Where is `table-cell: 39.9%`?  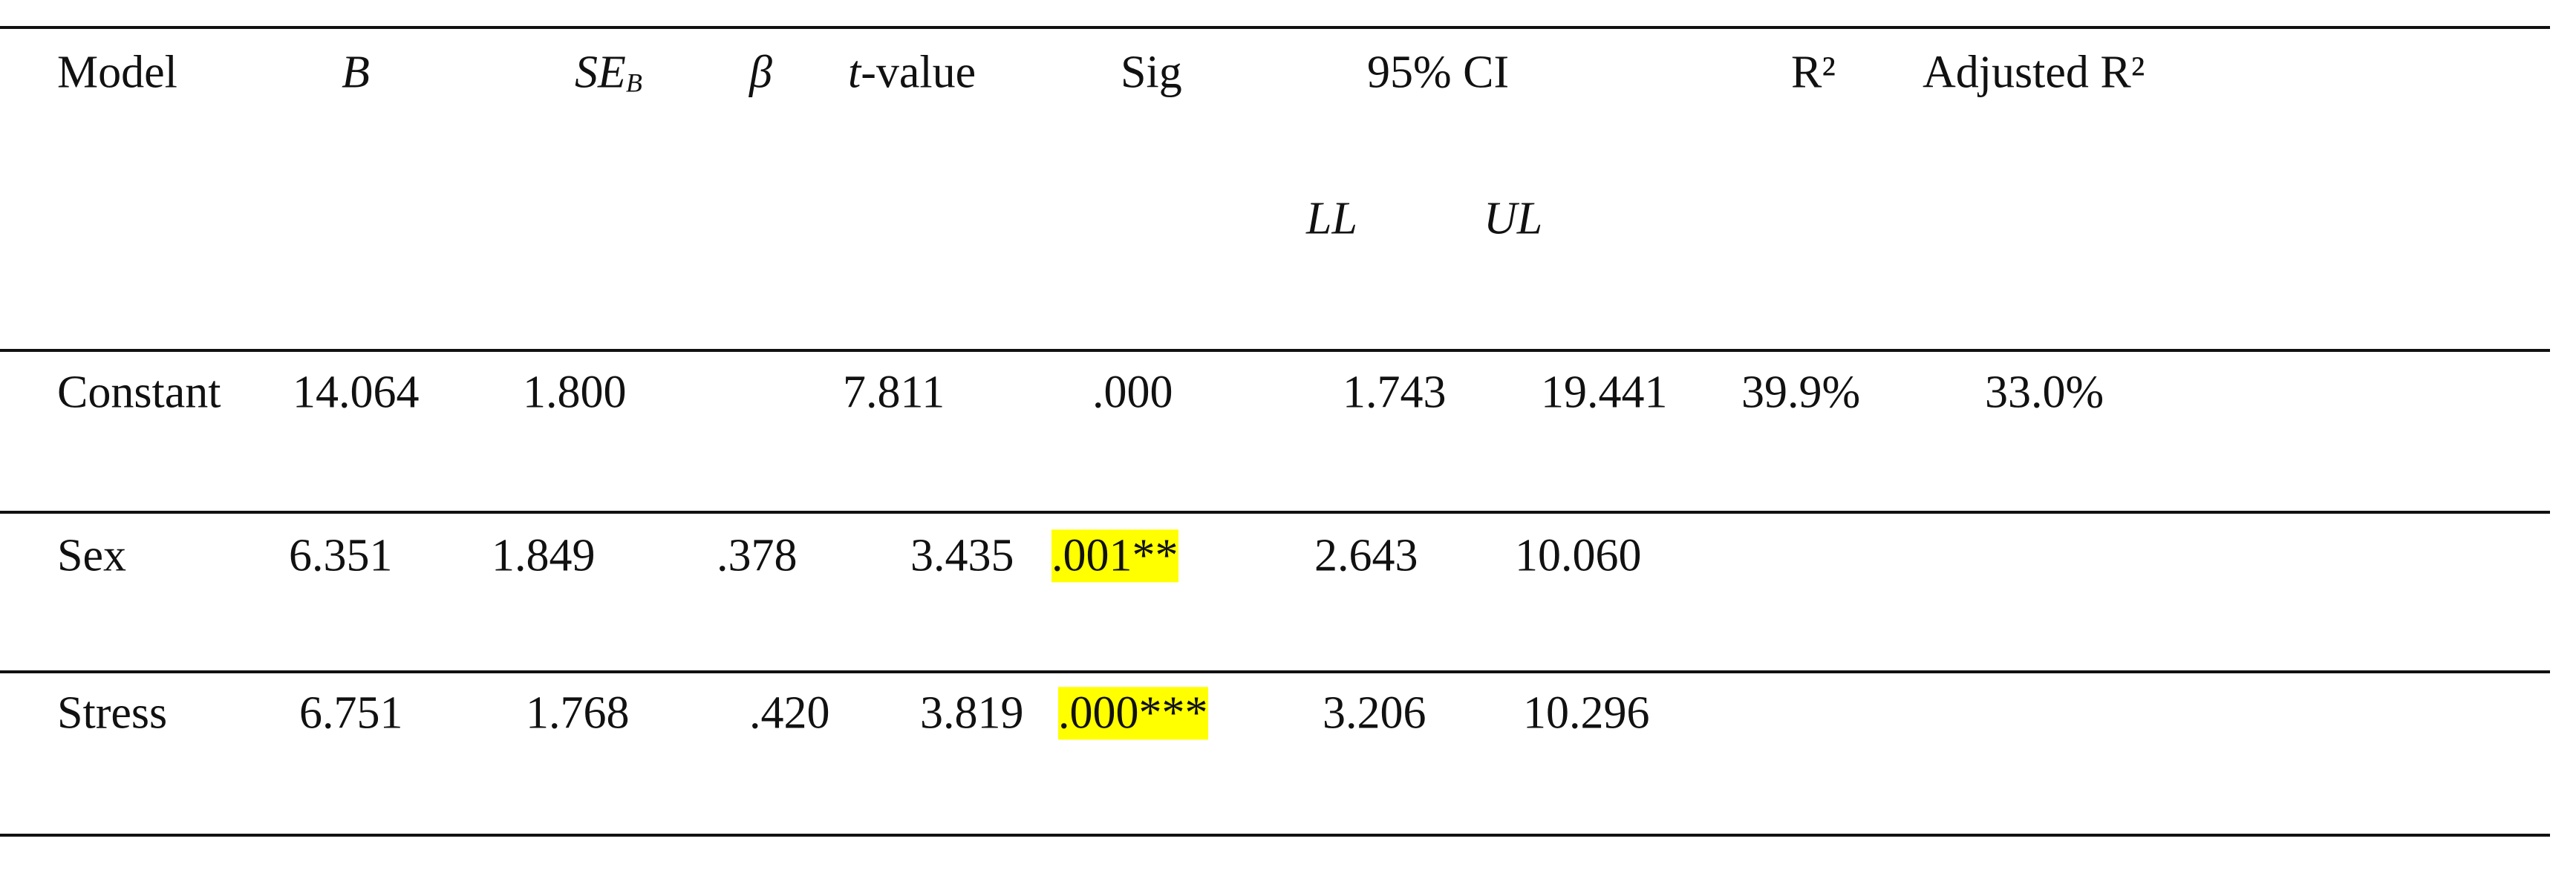 table-cell: 39.9% is located at coordinates (1801, 392).